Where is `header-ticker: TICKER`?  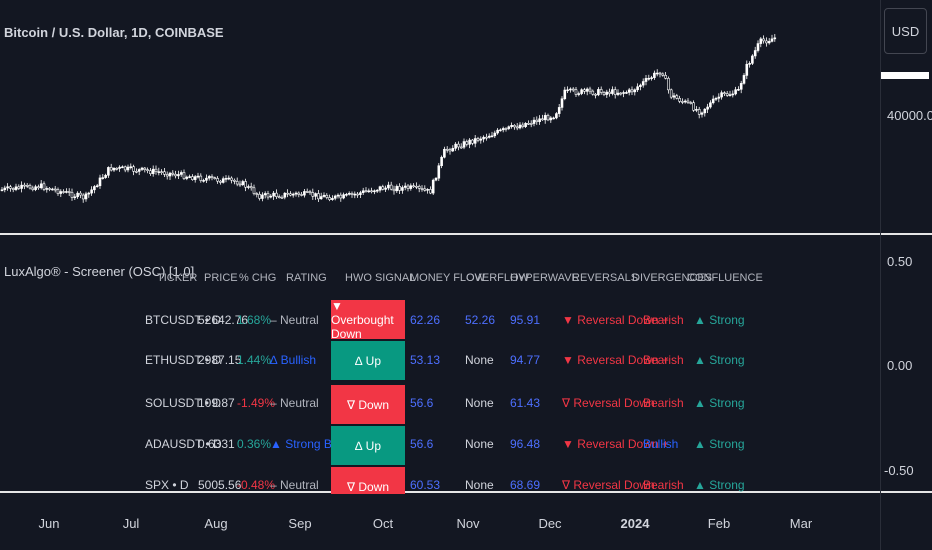
header-ticker: TICKER is located at coordinates (177, 278).